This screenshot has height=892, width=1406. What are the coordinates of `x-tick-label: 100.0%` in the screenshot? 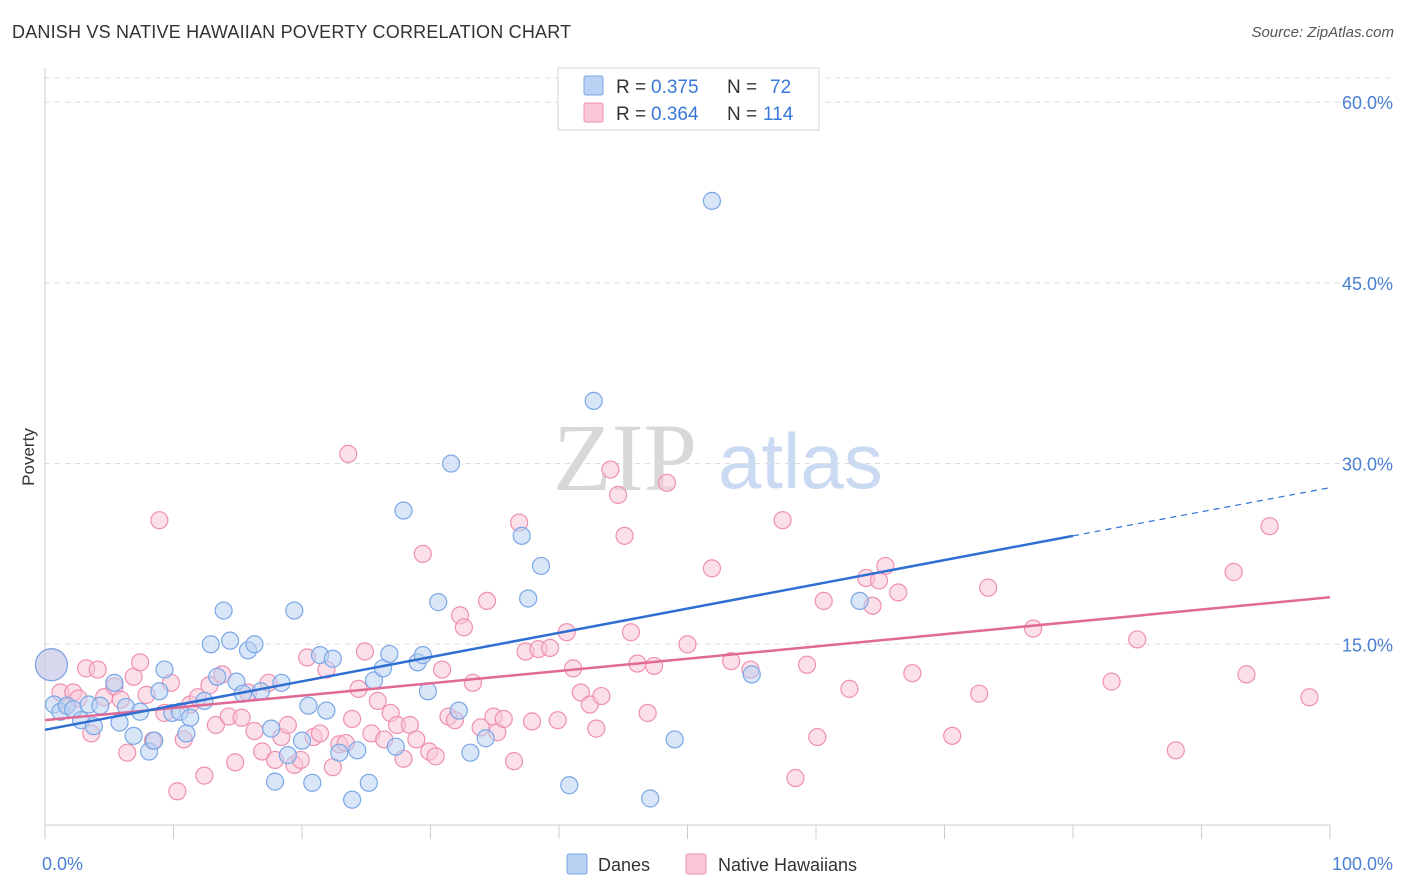 It's located at (1362, 864).